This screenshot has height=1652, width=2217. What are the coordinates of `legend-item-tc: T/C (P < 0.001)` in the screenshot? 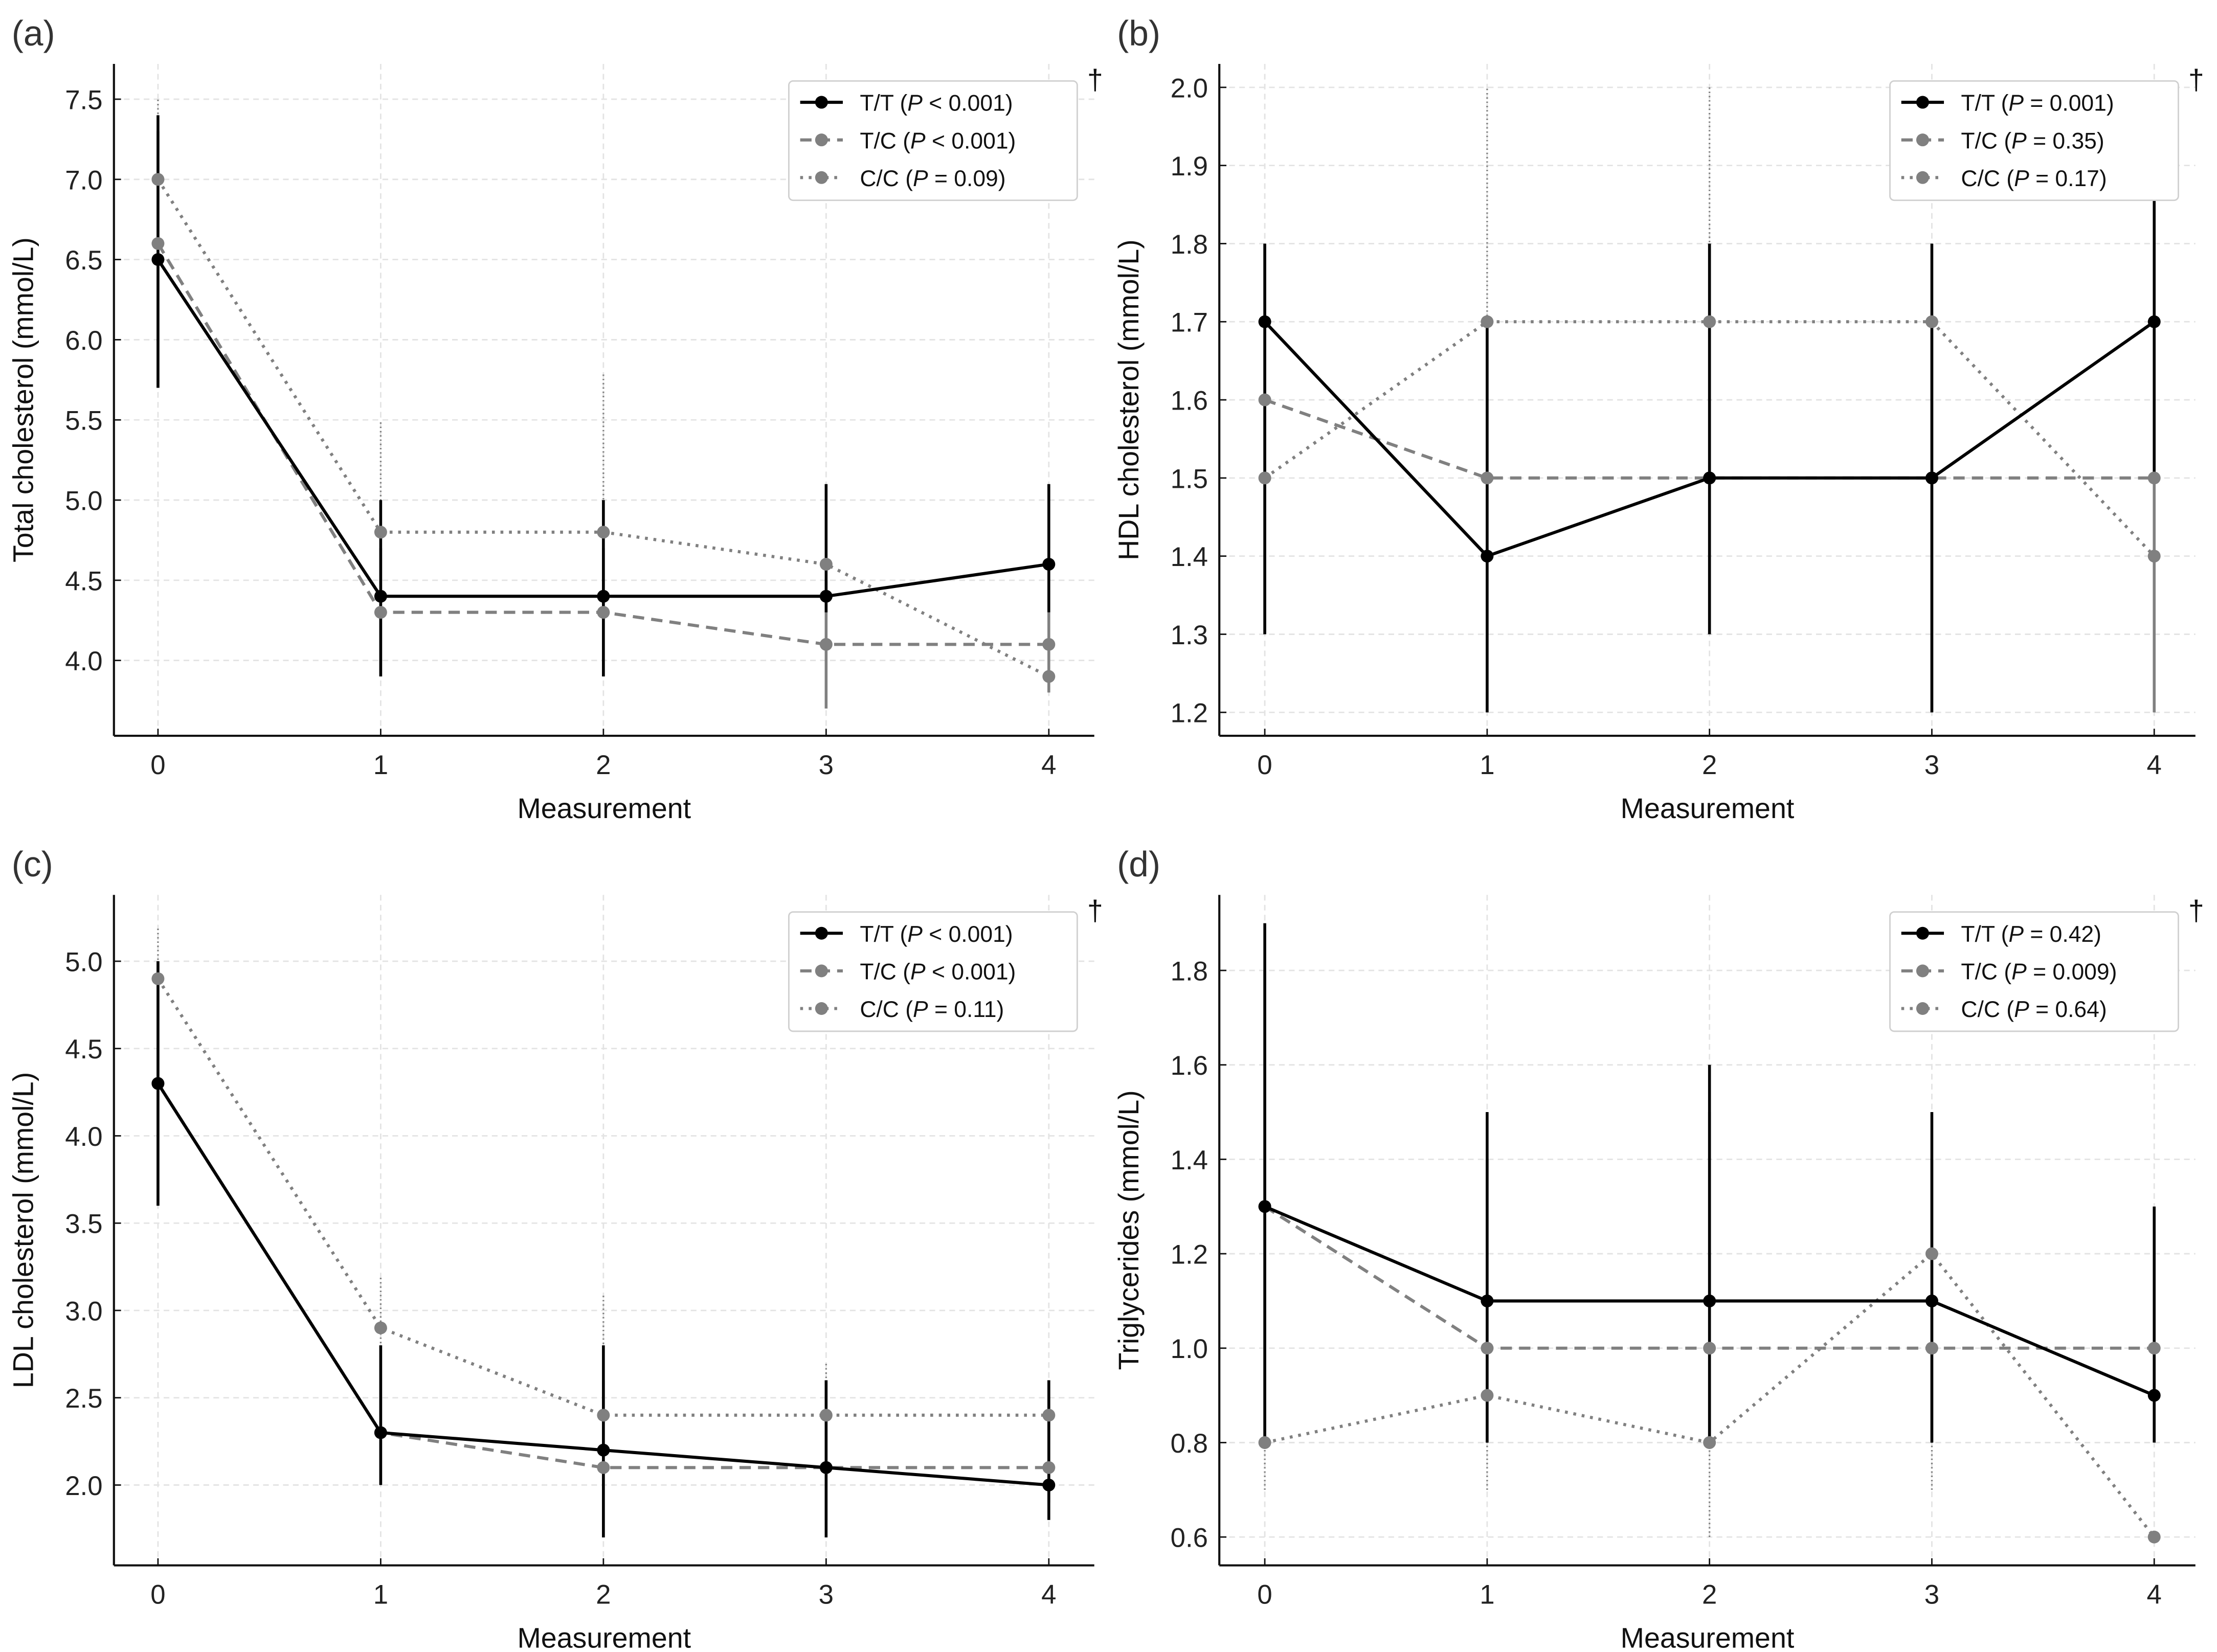 It's located at (908, 140).